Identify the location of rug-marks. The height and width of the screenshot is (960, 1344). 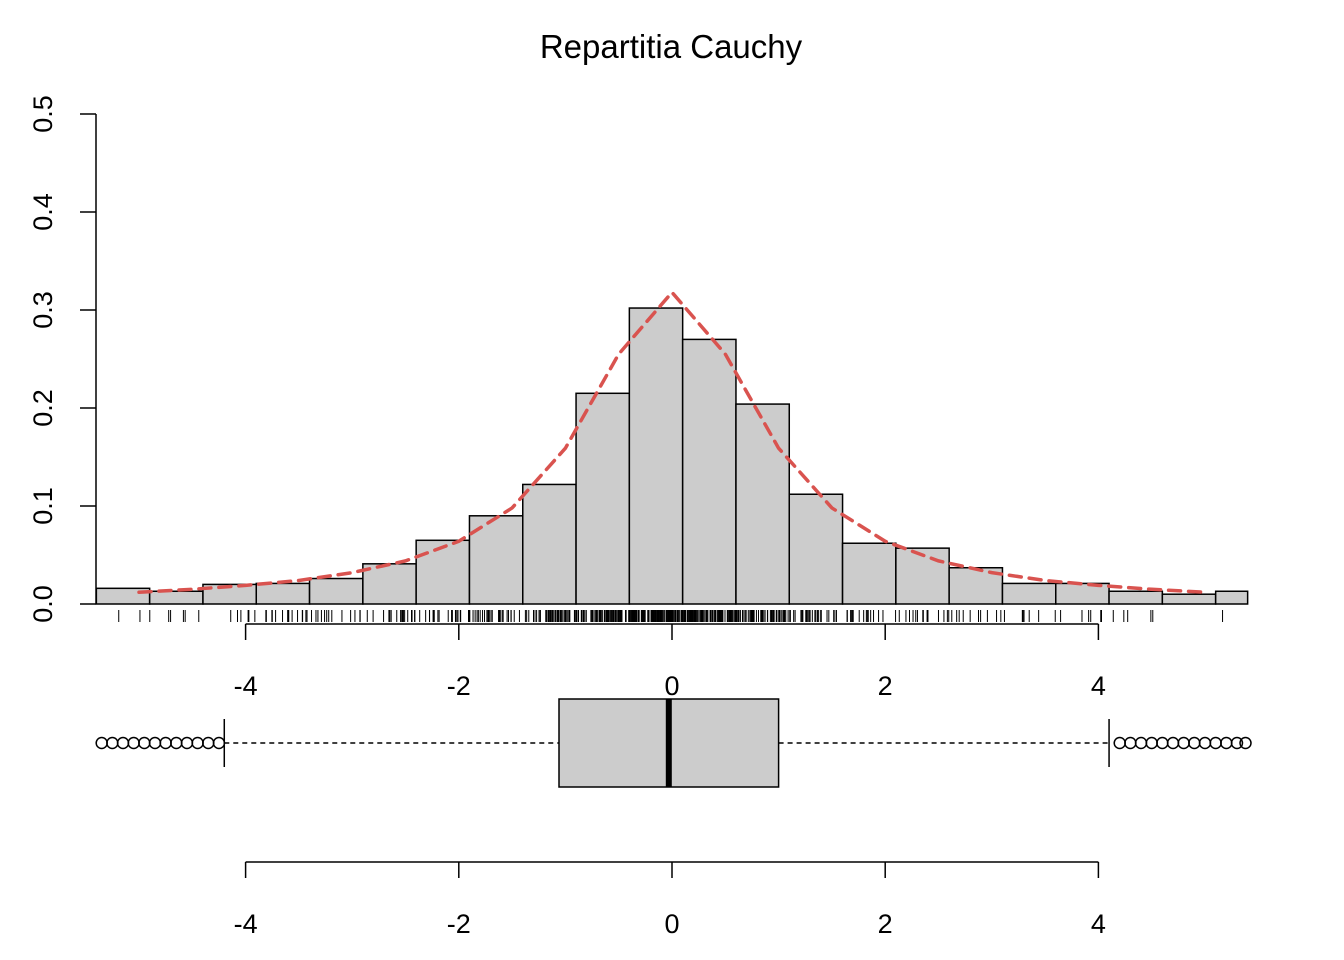
(671, 616).